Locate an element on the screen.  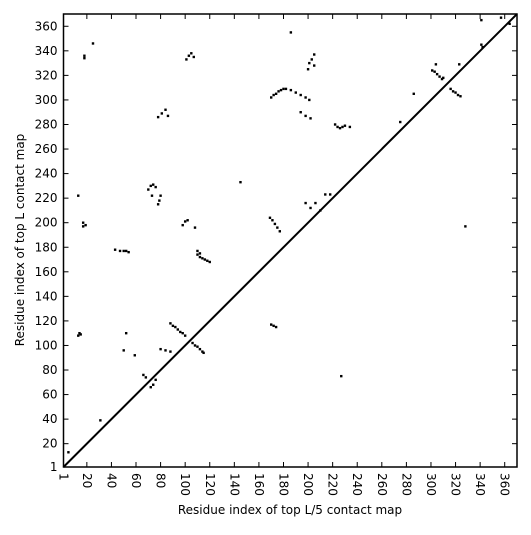
x-tick-label: 220 is located at coordinates (333, 484).